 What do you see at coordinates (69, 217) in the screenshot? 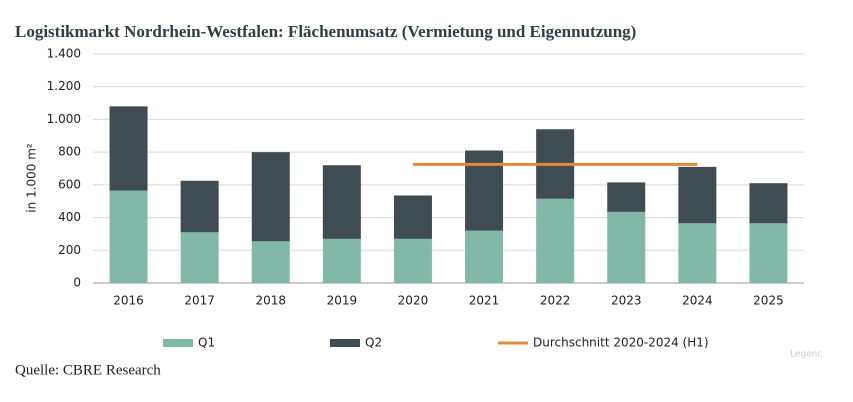
I see `y-tick-label: 400` at bounding box center [69, 217].